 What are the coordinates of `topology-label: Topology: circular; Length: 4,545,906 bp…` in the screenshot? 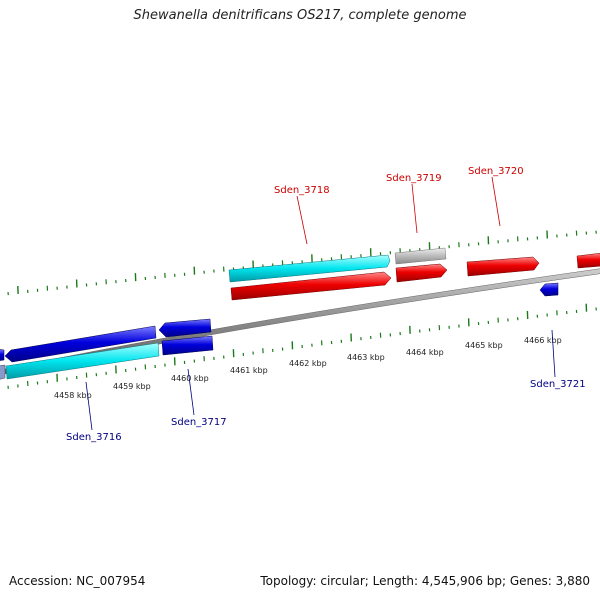 It's located at (425, 581).